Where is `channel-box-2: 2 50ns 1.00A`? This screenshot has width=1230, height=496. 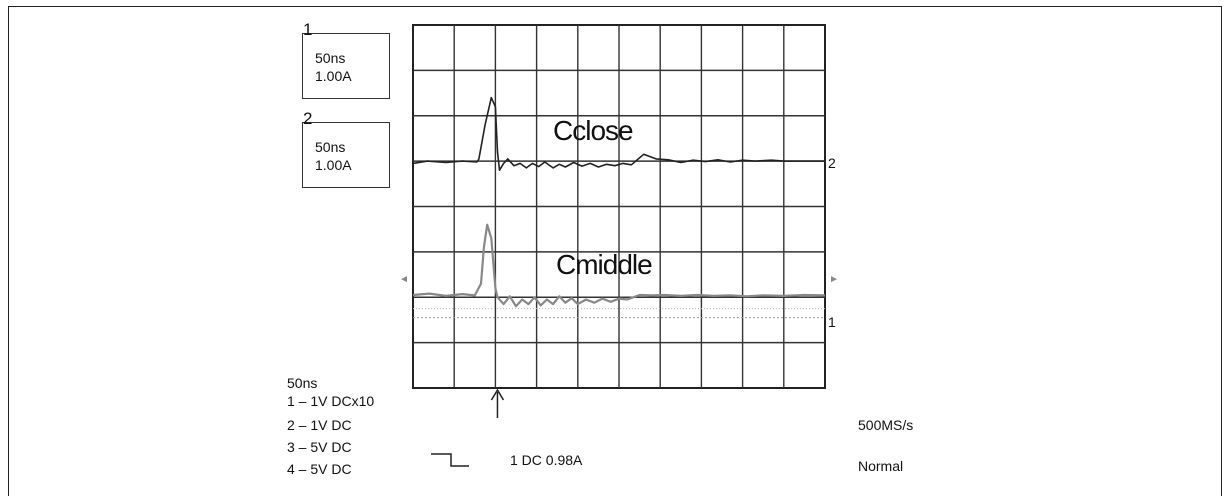 channel-box-2: 2 50ns 1.00A is located at coordinates (346, 148).